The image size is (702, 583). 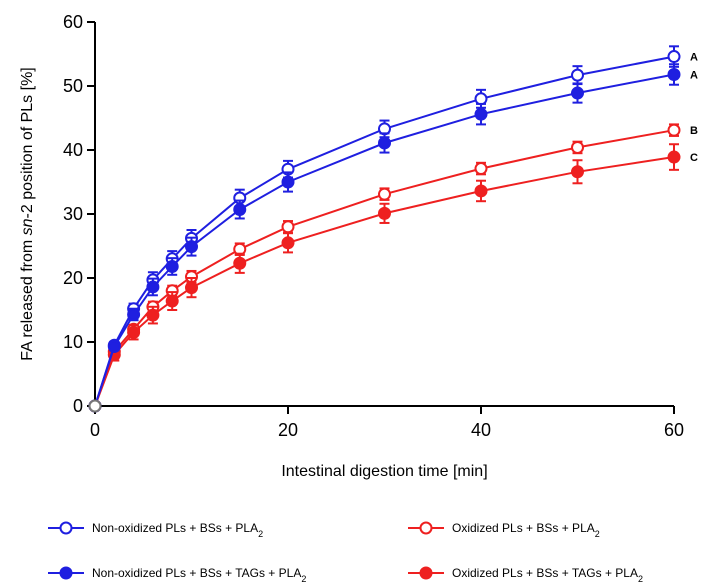 I want to click on legend-label: Oxidized PLs + BSs + TAGs + PLA2, so click(x=547, y=574).